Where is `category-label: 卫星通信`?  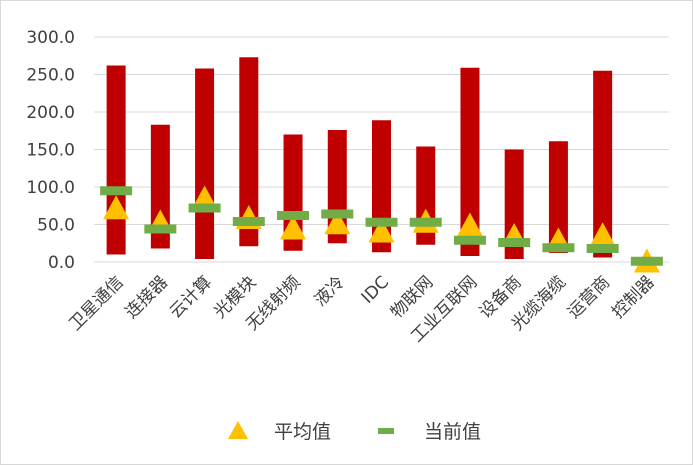 category-label: 卫星通信 is located at coordinates (96, 303).